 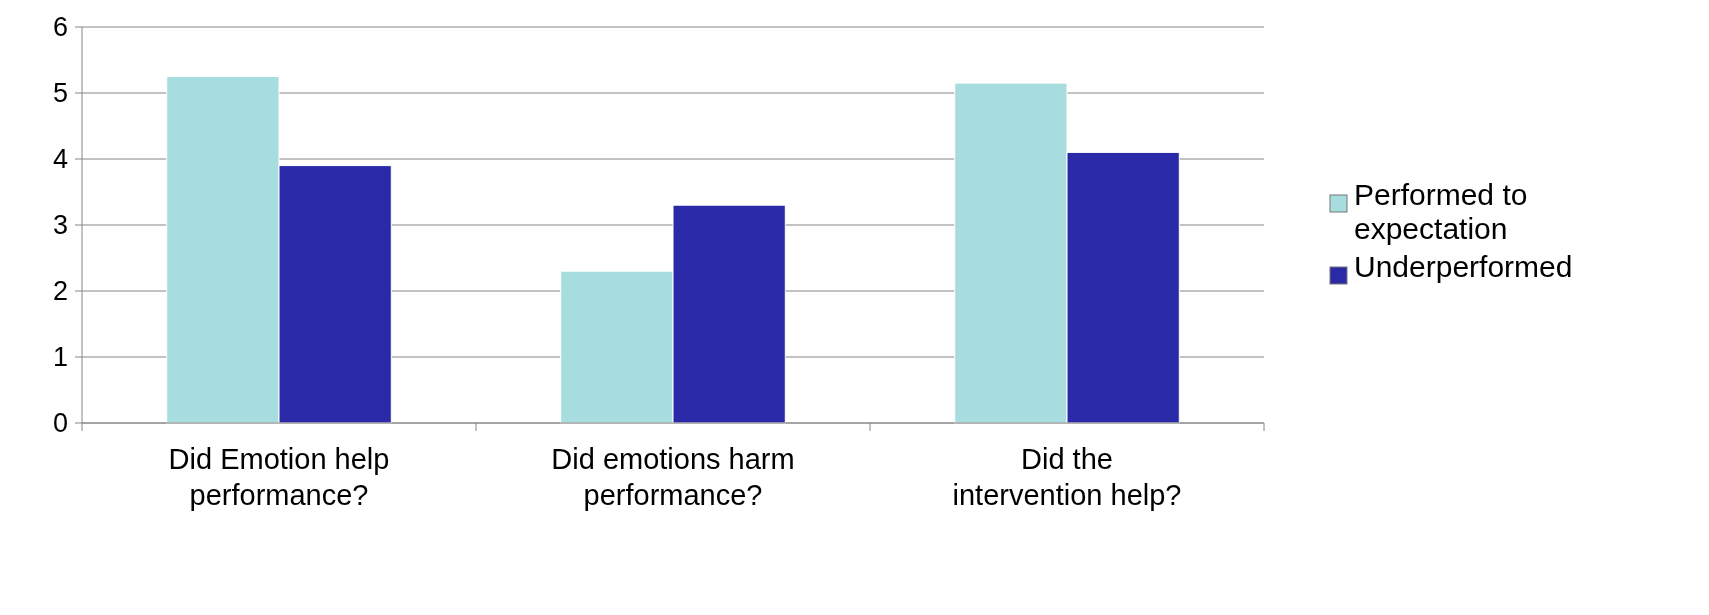 What do you see at coordinates (1441, 211) in the screenshot?
I see `legend-label: Performed to expectation` at bounding box center [1441, 211].